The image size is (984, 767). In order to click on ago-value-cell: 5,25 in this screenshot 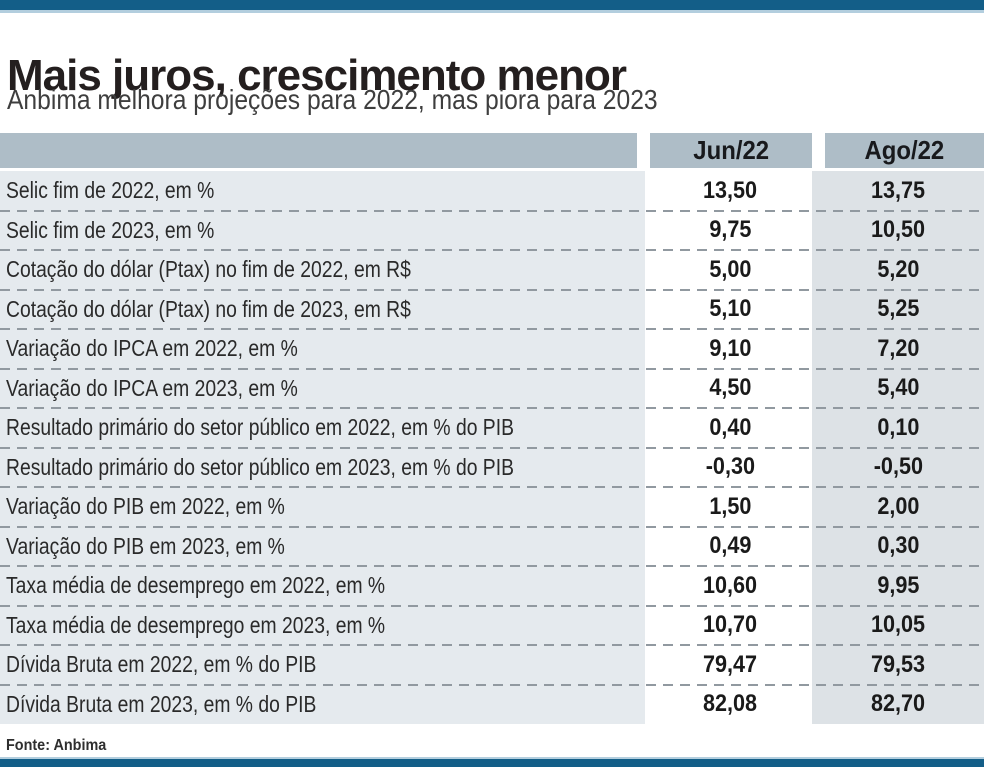, I will do `click(898, 309)`.